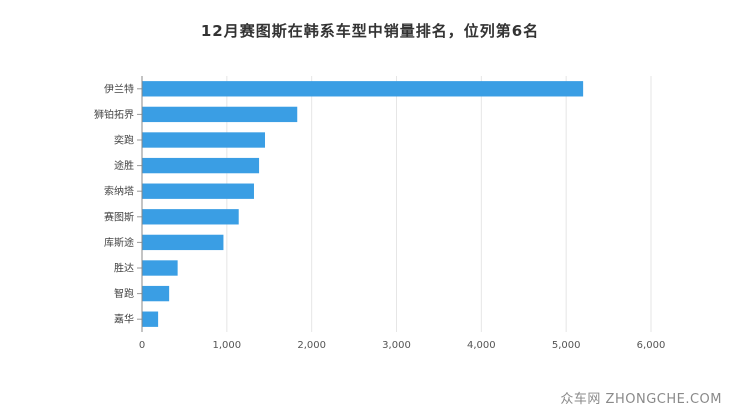 The height and width of the screenshot is (417, 740). Describe the element at coordinates (124, 293) in the screenshot. I see `category-label: 智跑` at that location.